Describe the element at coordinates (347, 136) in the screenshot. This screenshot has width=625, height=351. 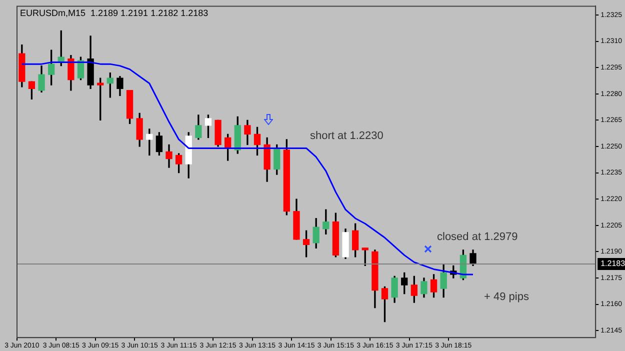
I see `annotation: short at 1.2230` at that location.